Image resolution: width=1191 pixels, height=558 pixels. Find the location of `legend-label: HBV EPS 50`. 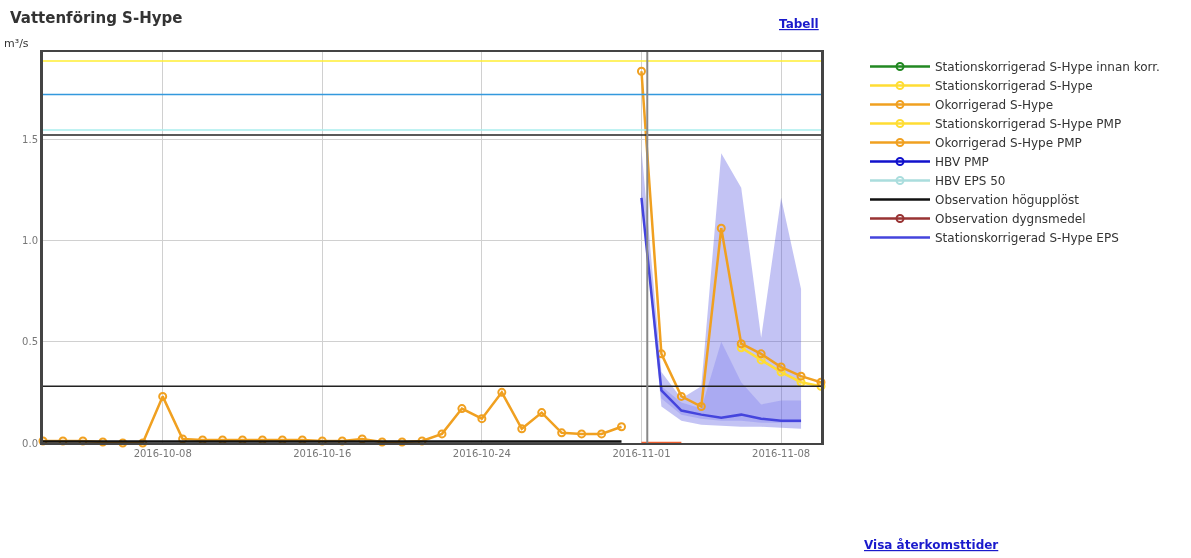

legend-label: HBV EPS 50 is located at coordinates (970, 181).